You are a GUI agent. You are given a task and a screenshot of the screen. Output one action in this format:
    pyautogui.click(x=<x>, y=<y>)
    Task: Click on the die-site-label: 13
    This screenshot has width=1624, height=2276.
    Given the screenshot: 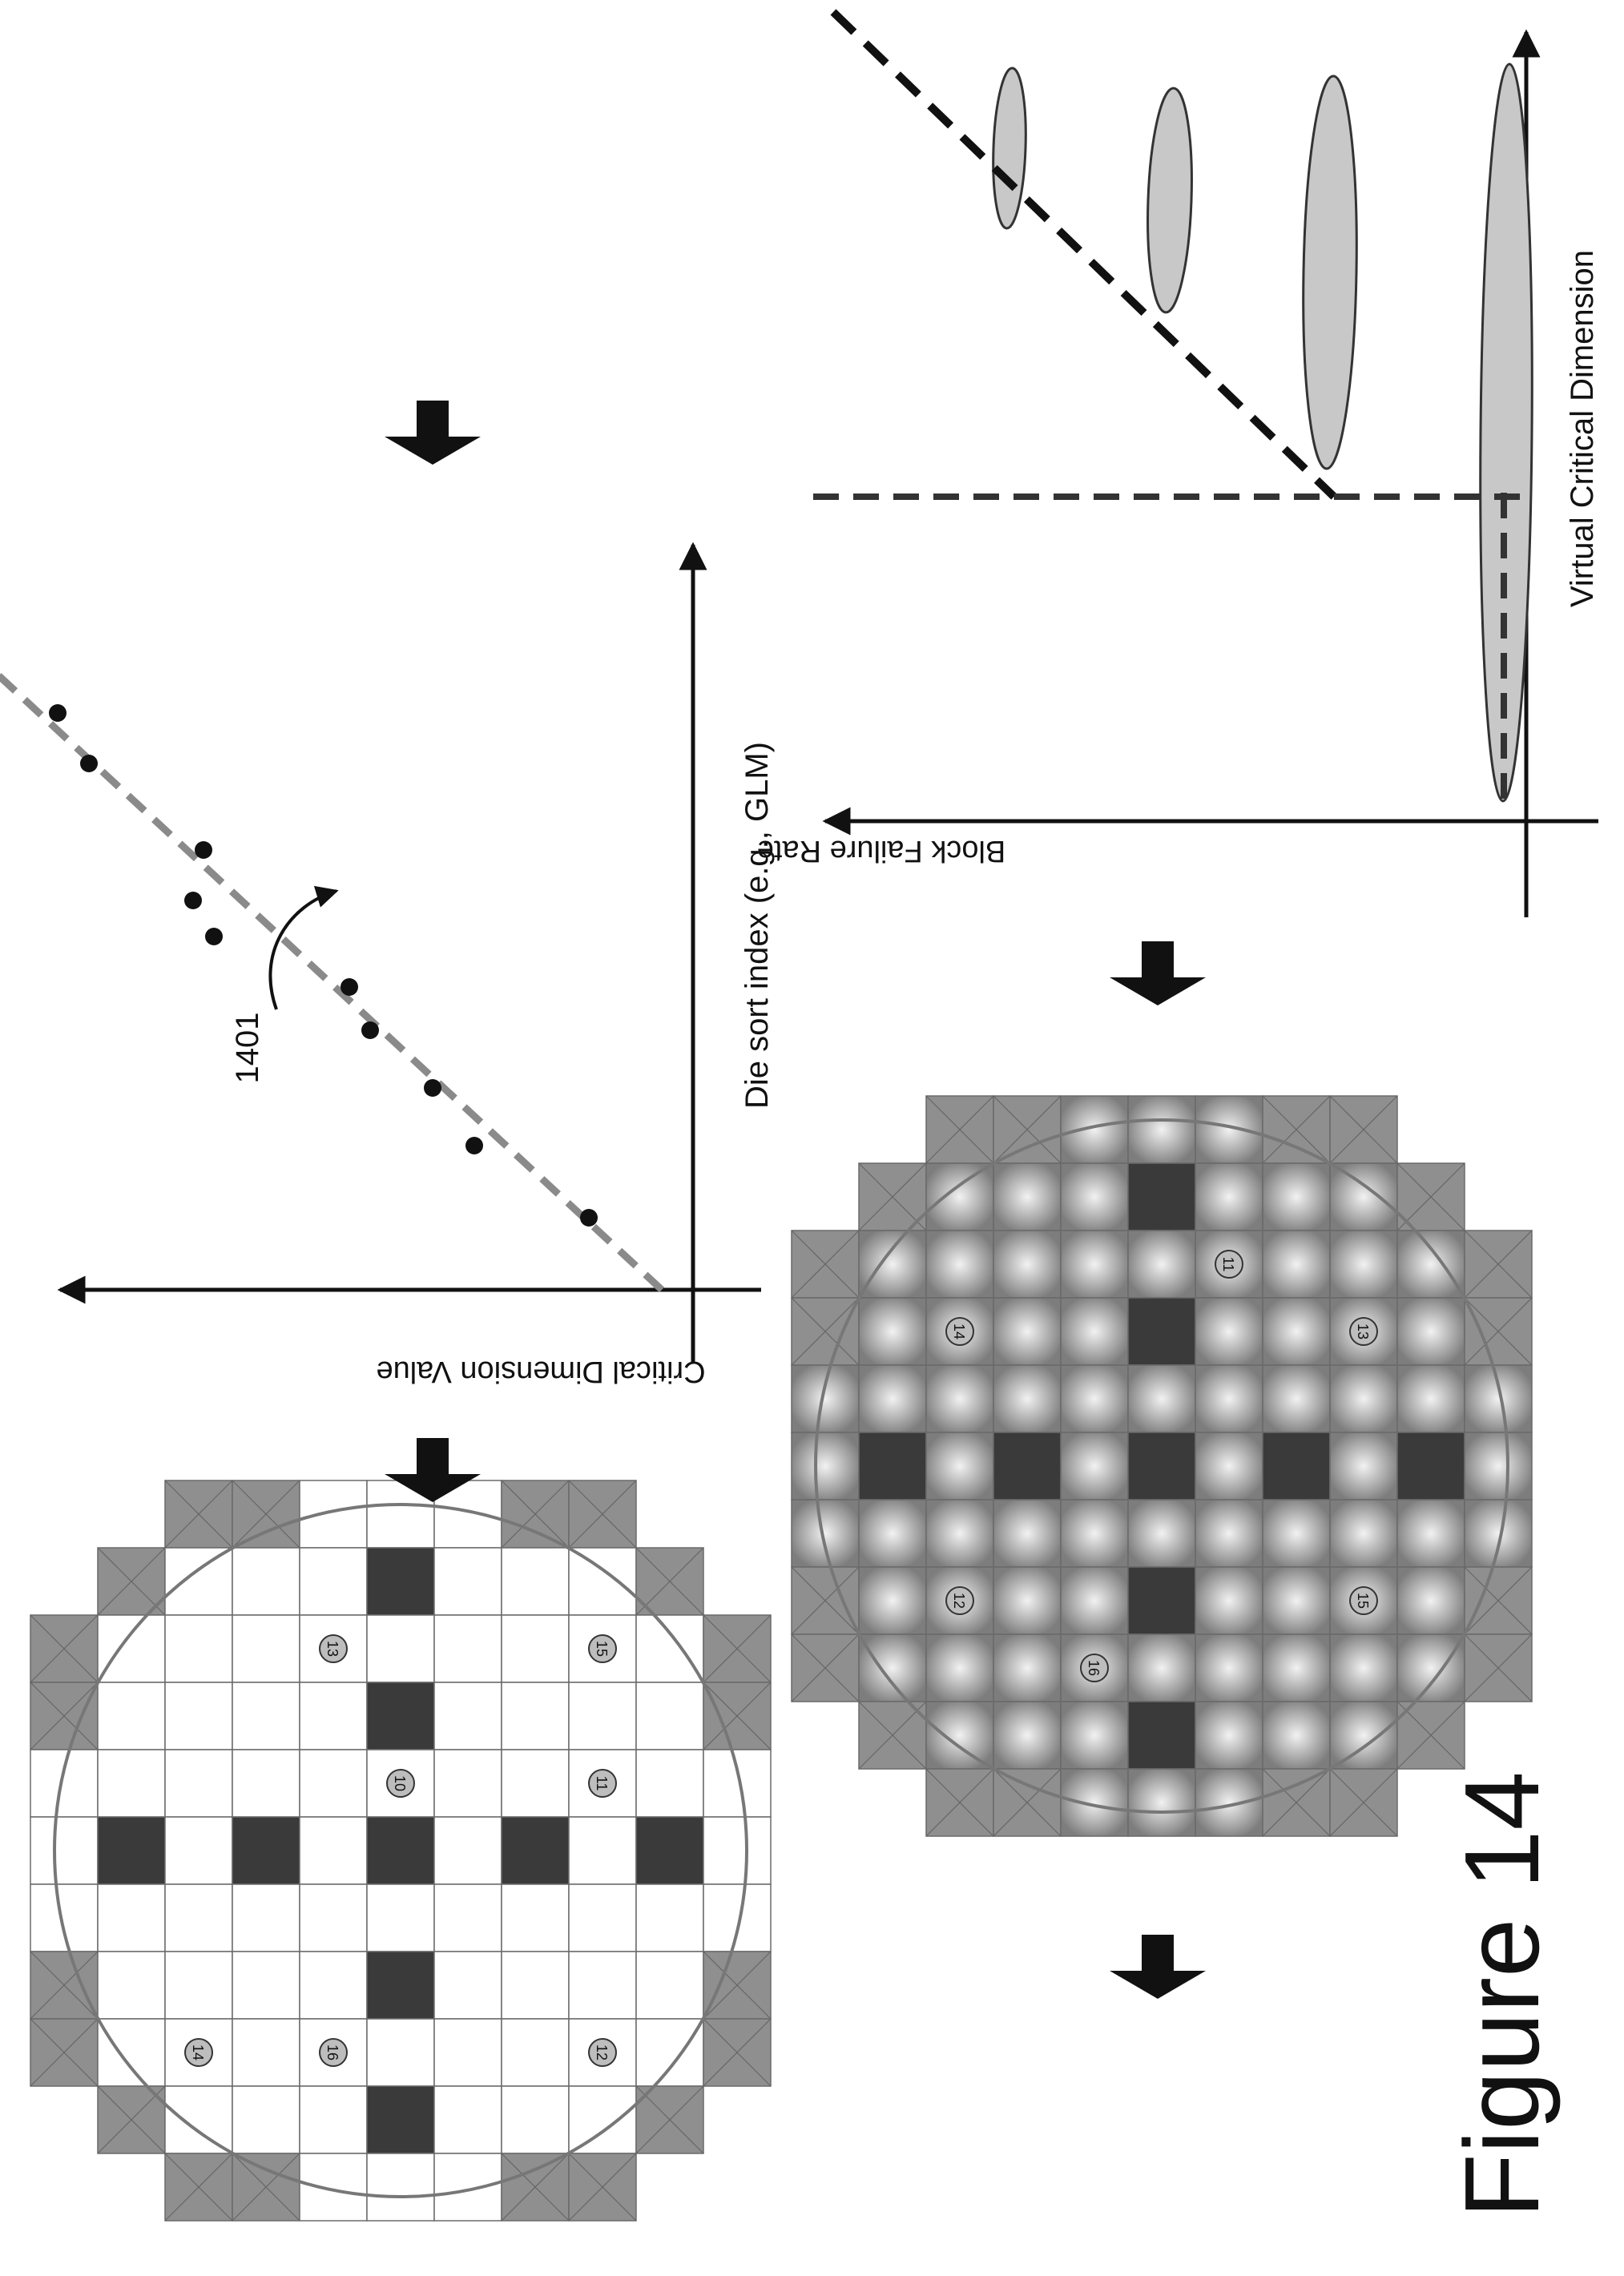 What is the action you would take?
    pyautogui.click(x=1363, y=1331)
    